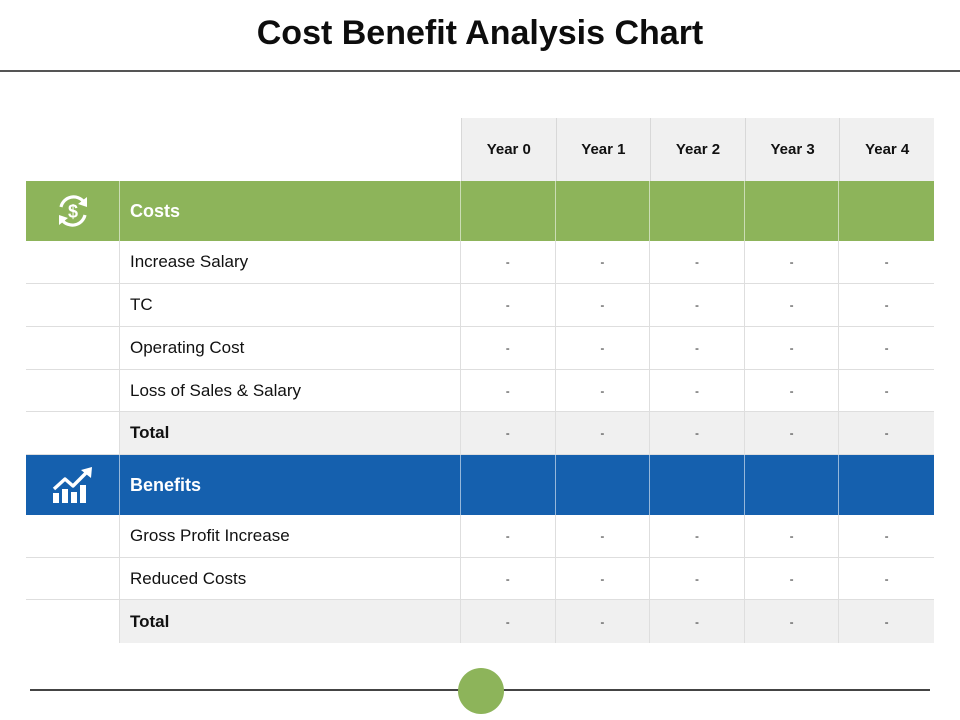 The width and height of the screenshot is (960, 720). Describe the element at coordinates (290, 390) in the screenshot. I see `row-label: Loss of Sales & Salary` at that location.